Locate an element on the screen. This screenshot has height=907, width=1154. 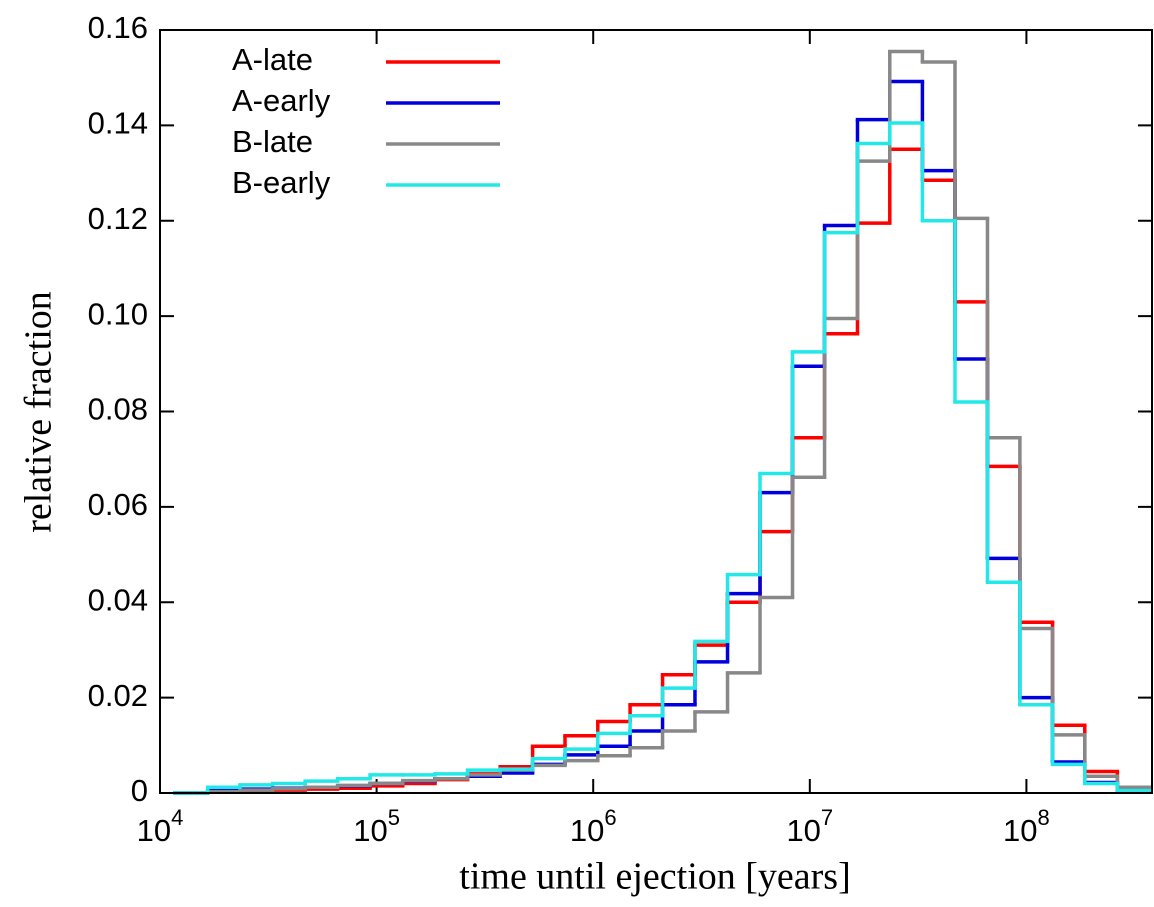
y-tick-label: 0.16 is located at coordinates (118, 27).